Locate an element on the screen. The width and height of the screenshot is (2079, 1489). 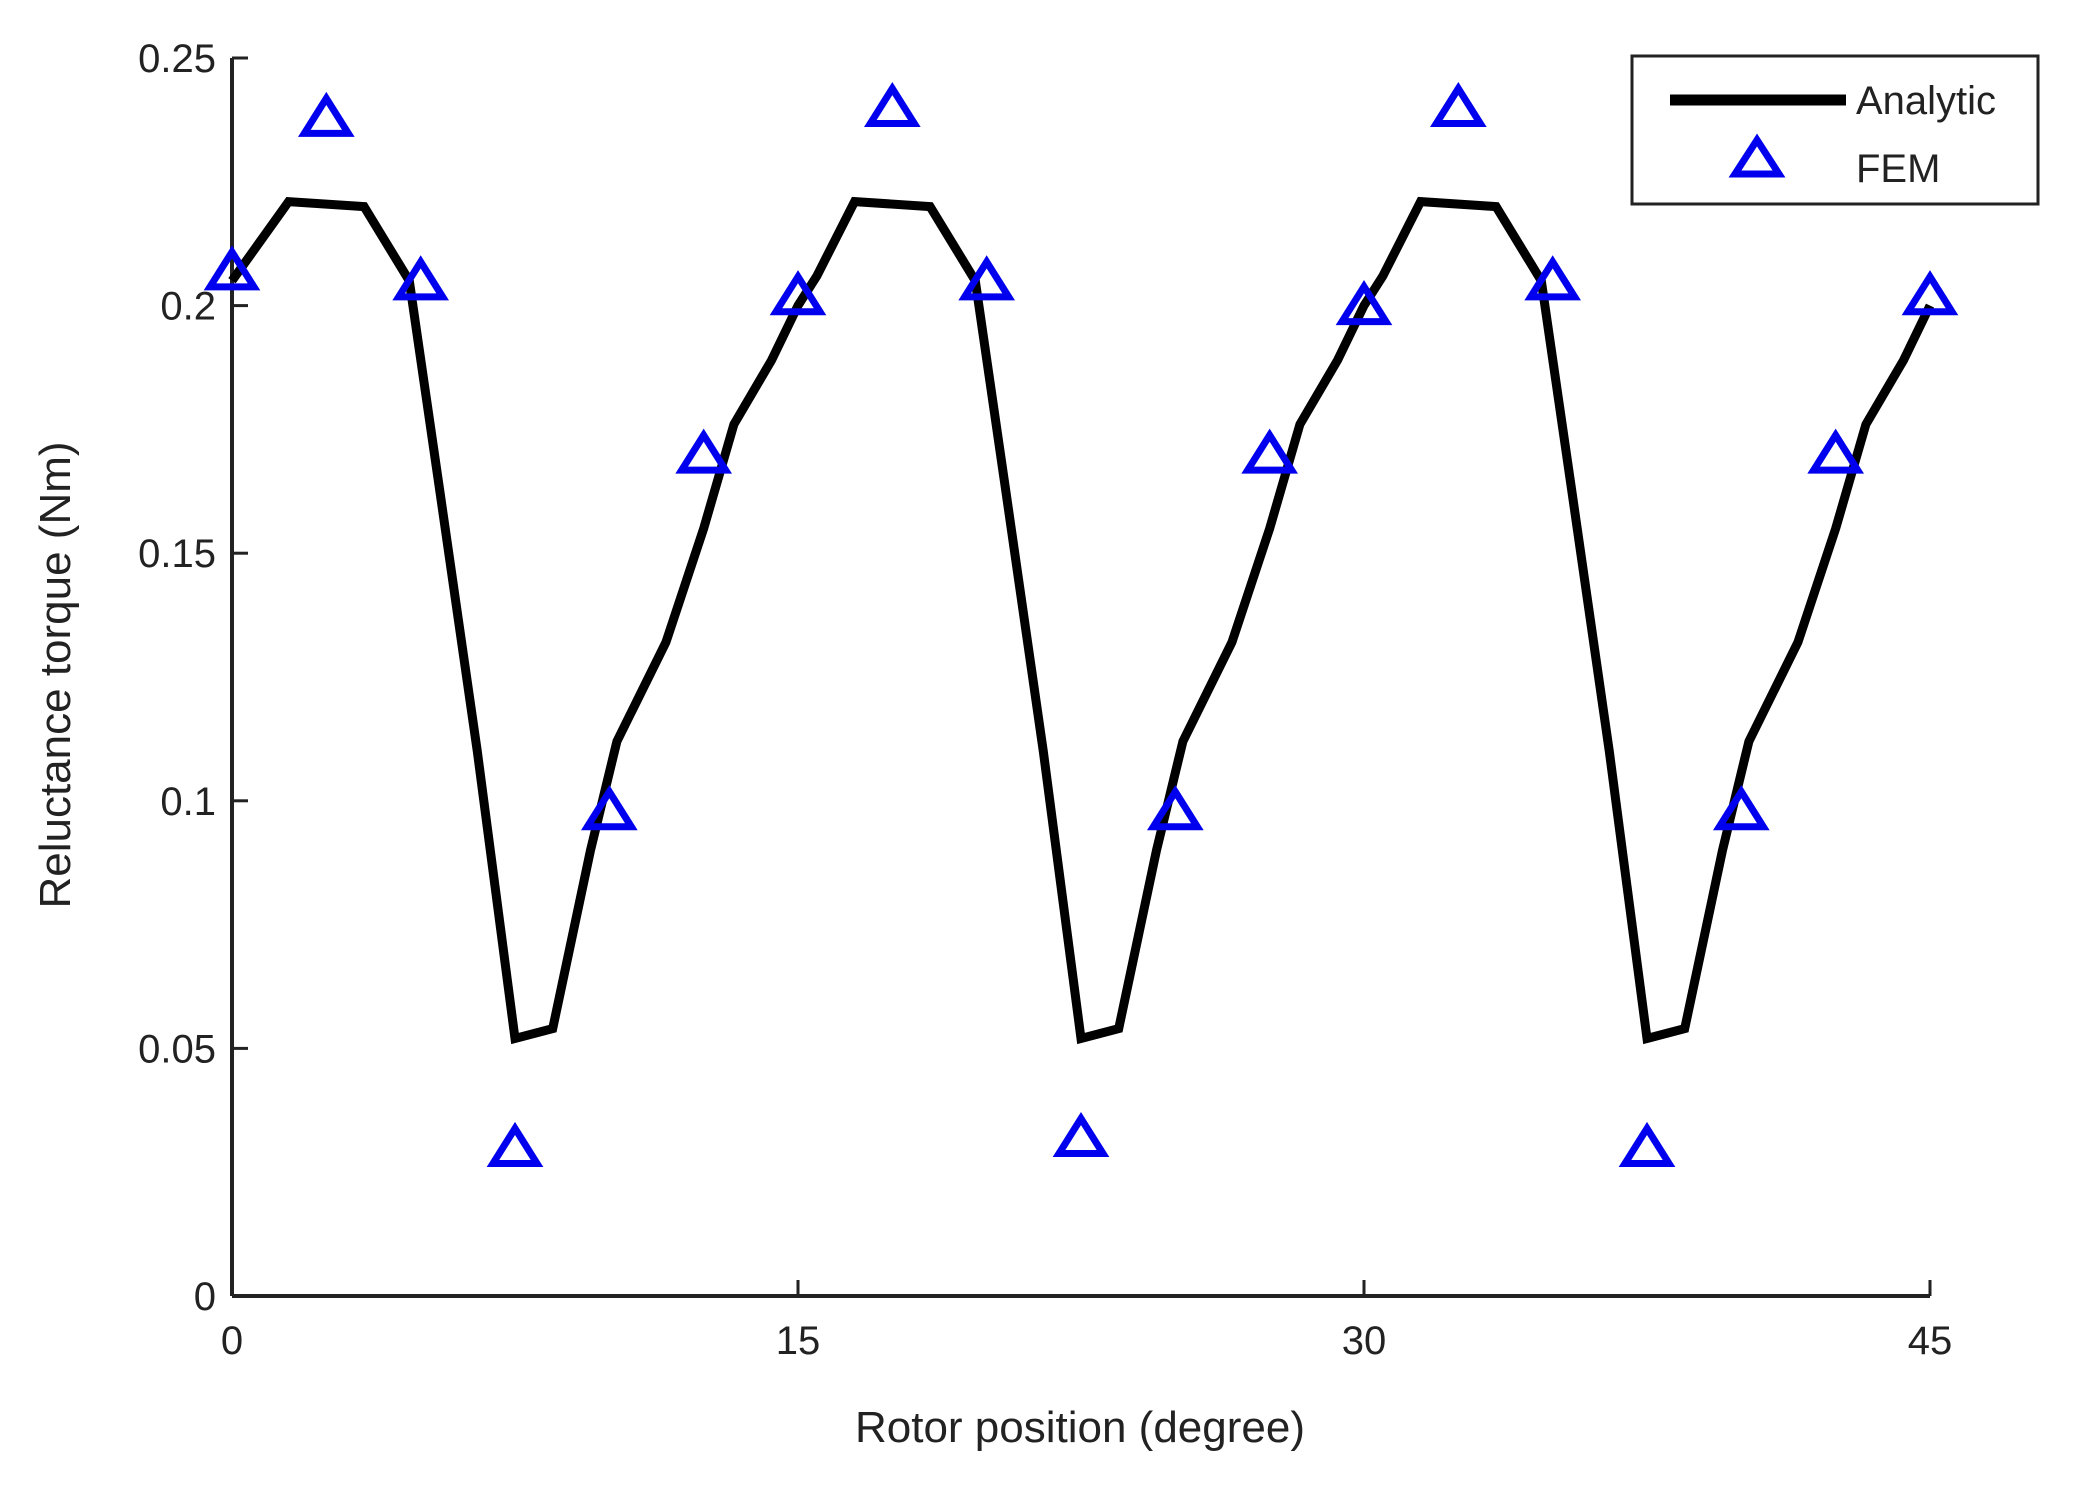
legend-label-fem: FEM is located at coordinates (1898, 169).